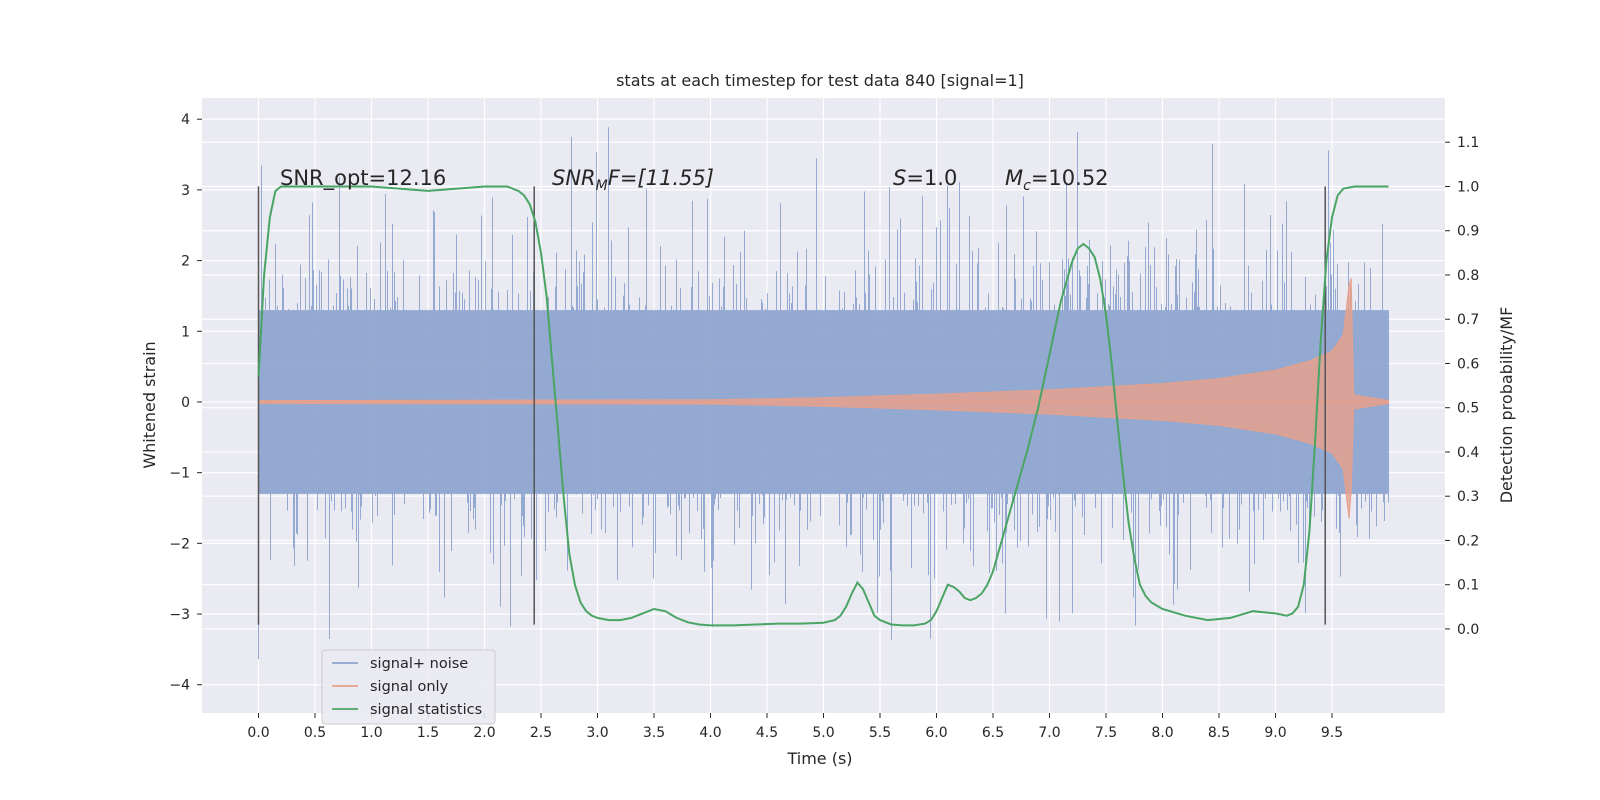 This screenshot has height=800, width=1600. I want to click on x-tick-label: 8.5, so click(1219, 733).